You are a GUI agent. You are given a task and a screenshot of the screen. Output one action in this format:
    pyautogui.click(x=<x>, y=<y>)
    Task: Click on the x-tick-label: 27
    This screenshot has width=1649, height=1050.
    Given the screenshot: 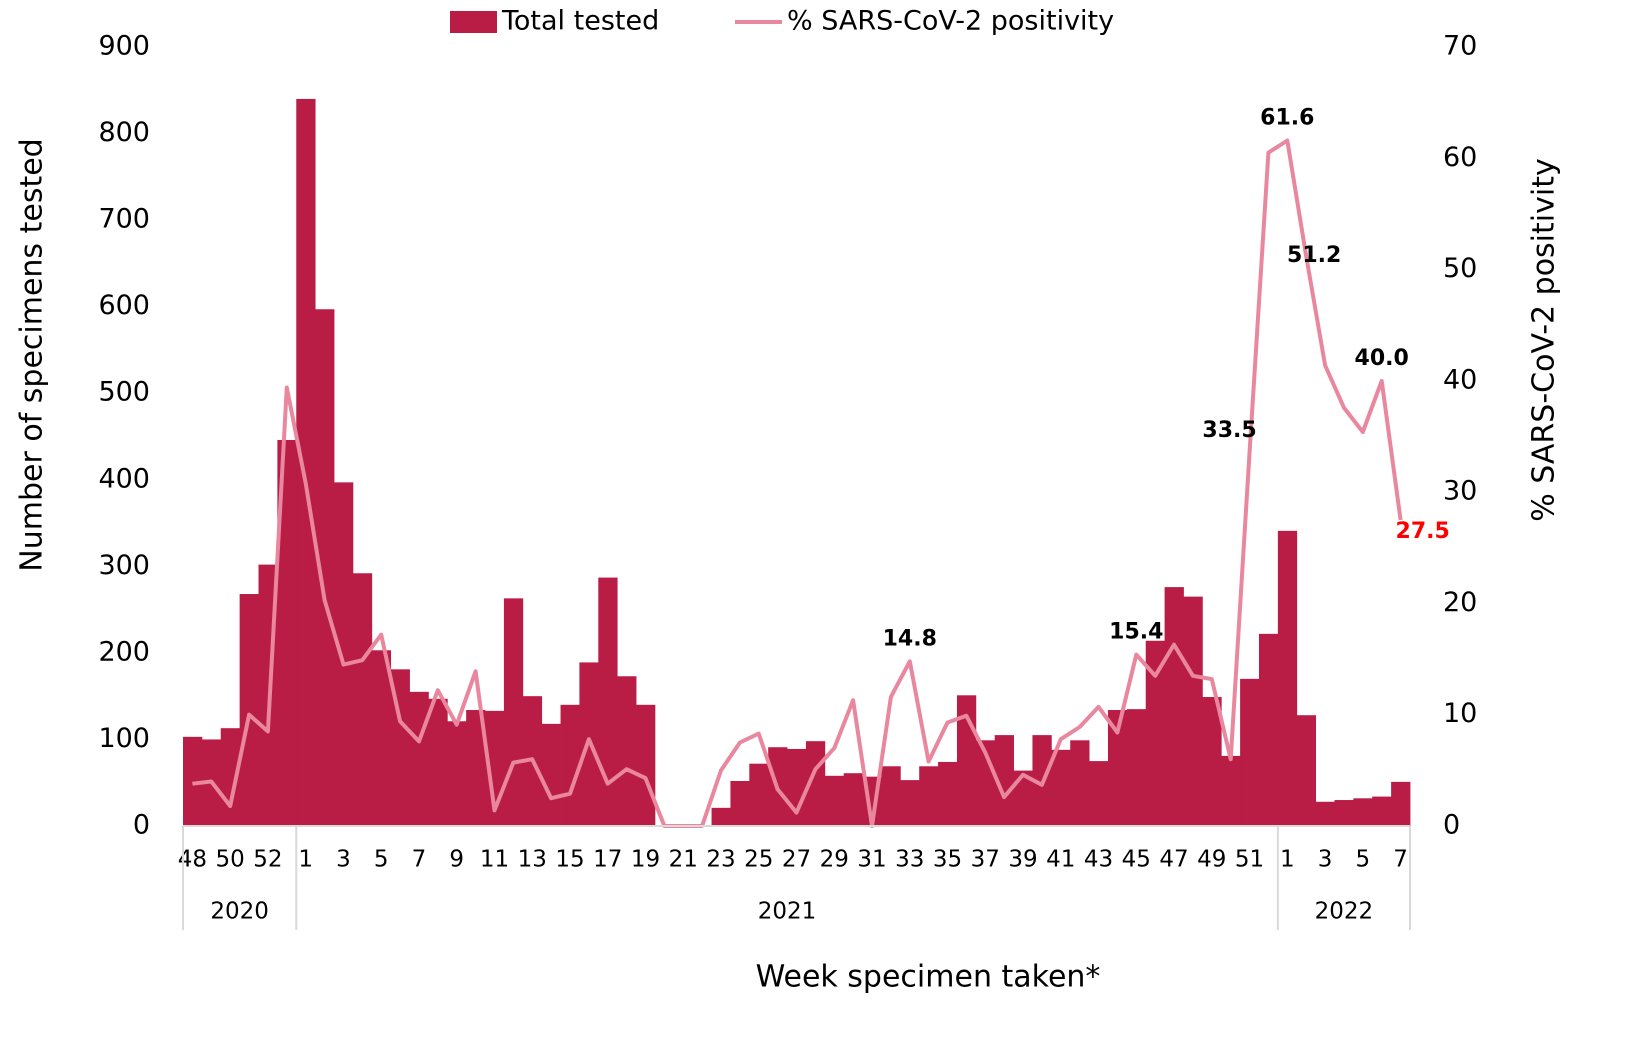 What is the action you would take?
    pyautogui.click(x=796, y=860)
    